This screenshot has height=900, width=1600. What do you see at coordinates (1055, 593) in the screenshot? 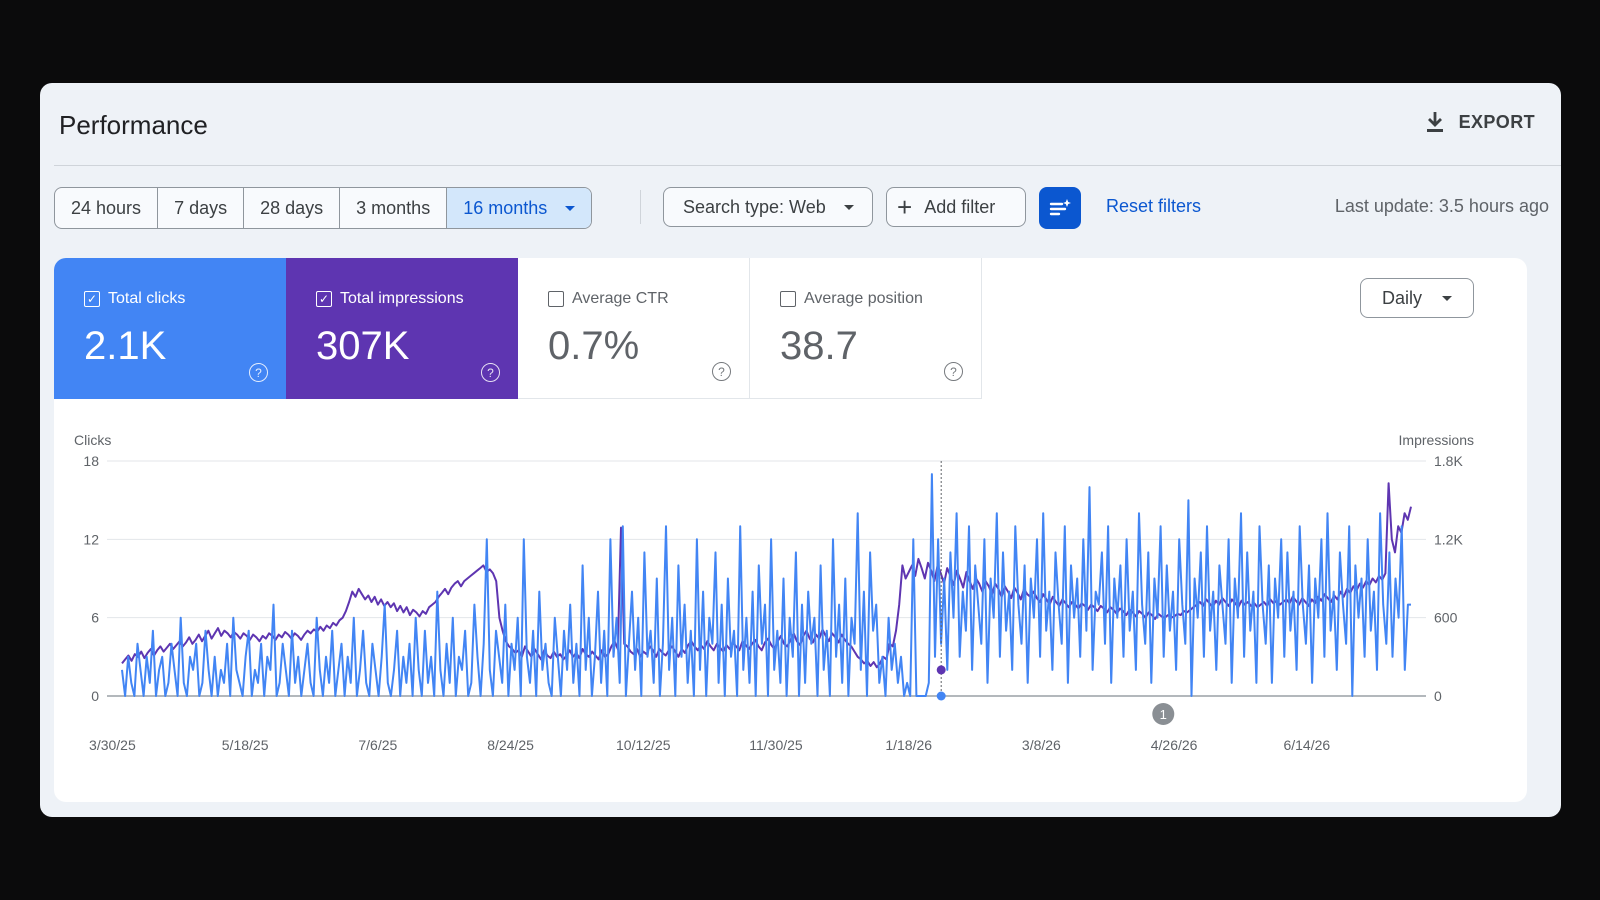
I see `chart-annotations: 1` at bounding box center [1055, 593].